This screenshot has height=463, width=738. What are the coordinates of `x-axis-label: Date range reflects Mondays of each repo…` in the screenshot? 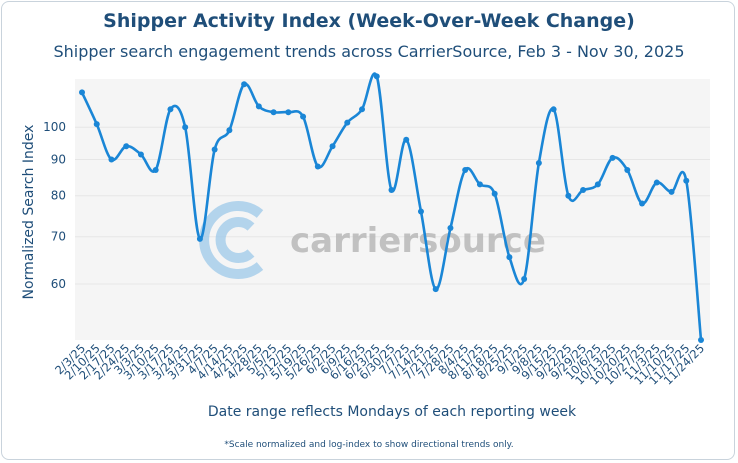 It's located at (392, 412).